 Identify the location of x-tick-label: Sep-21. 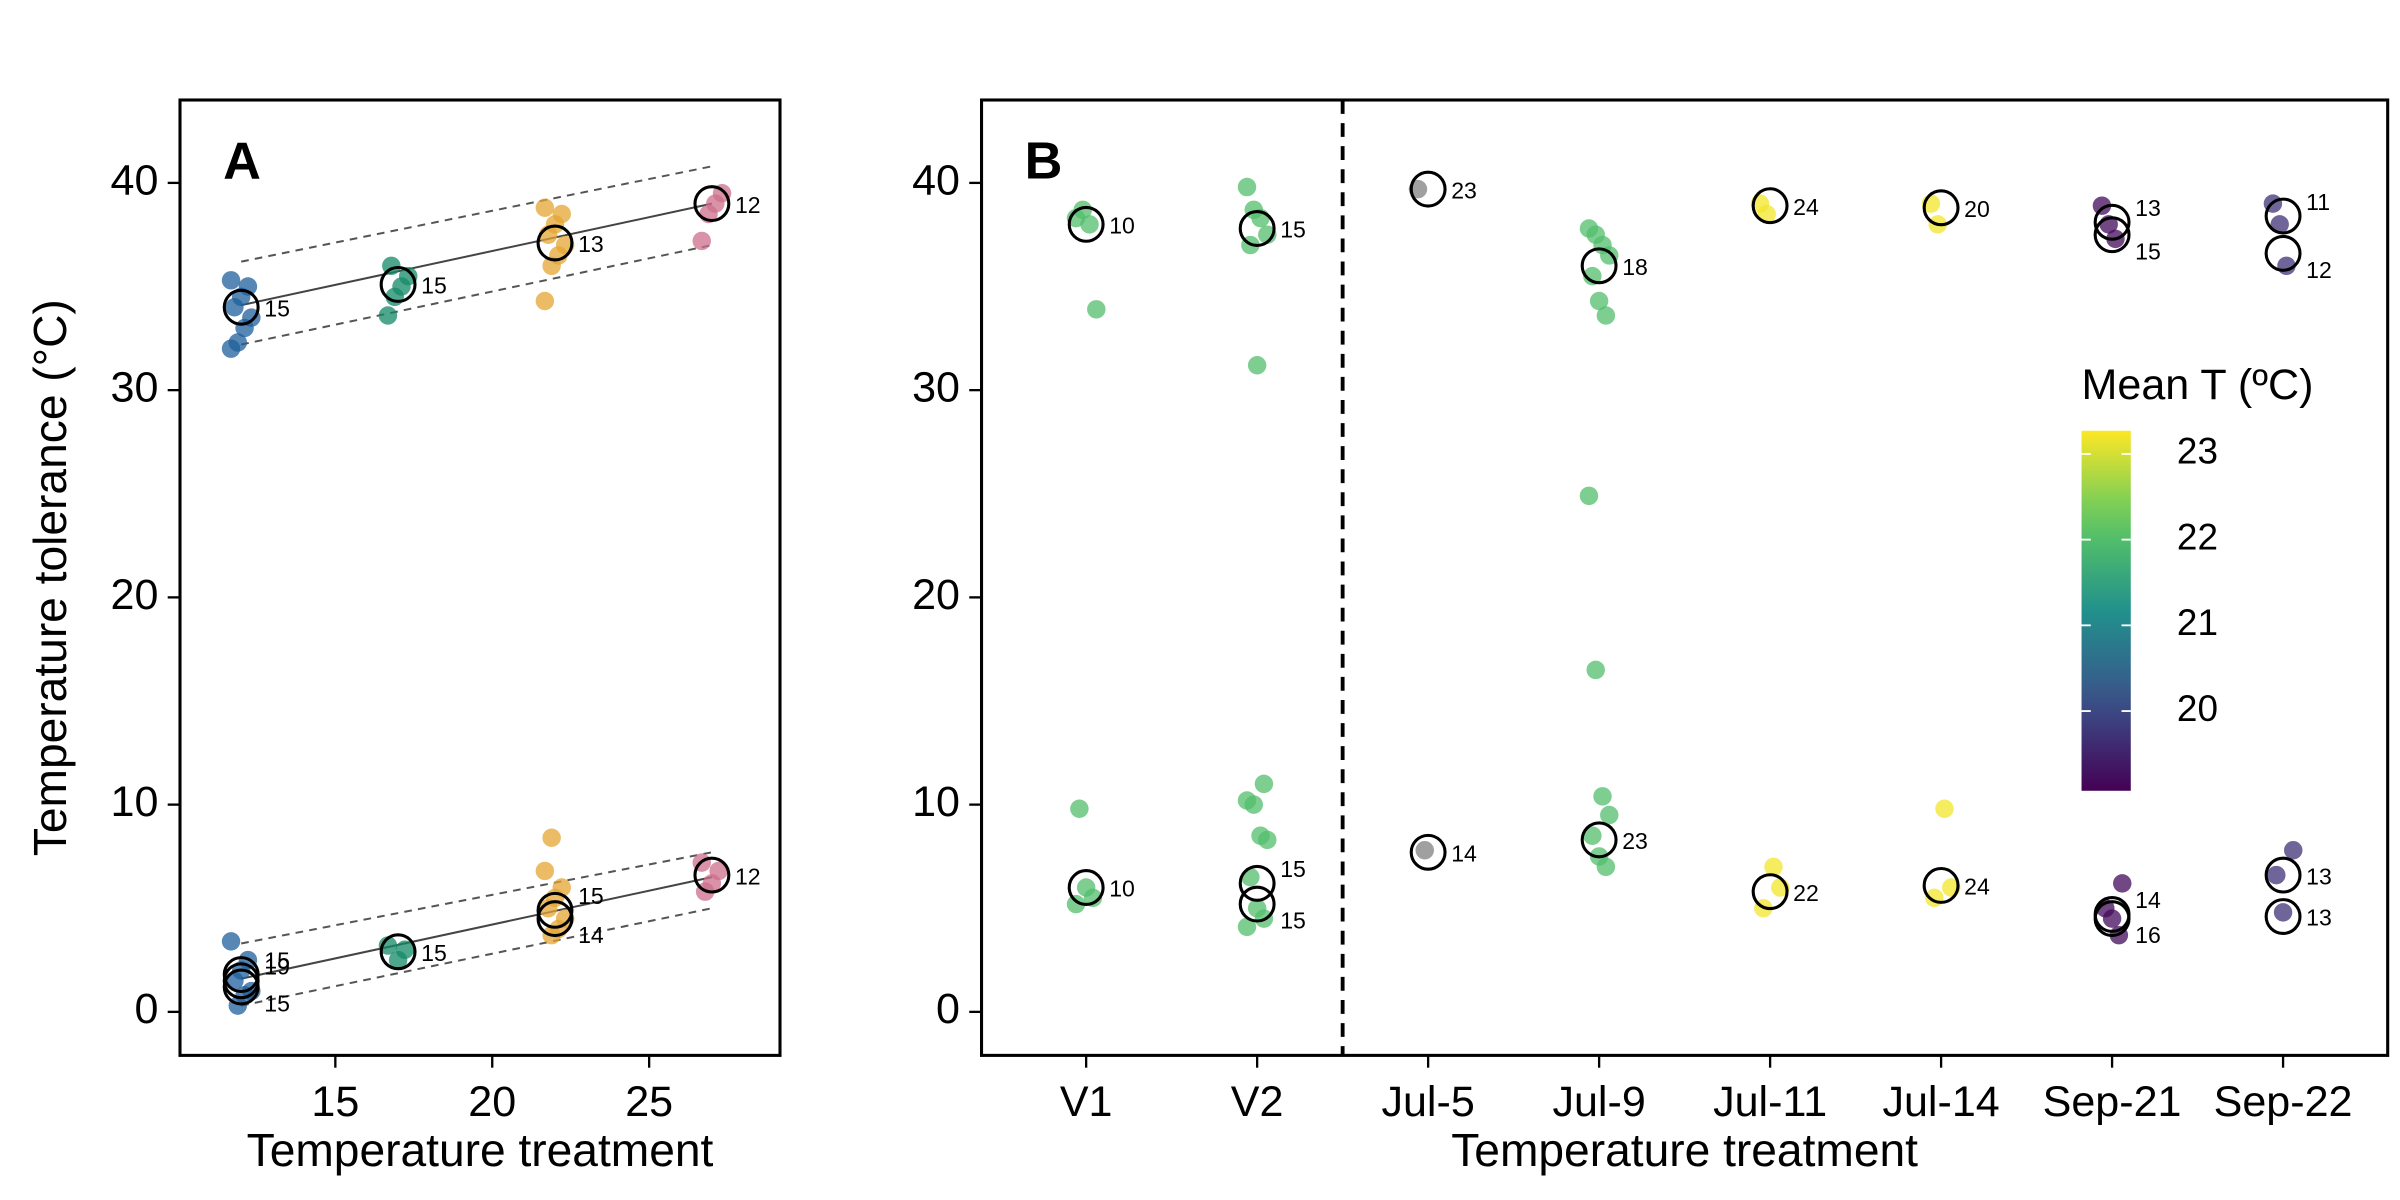
(2112, 1102).